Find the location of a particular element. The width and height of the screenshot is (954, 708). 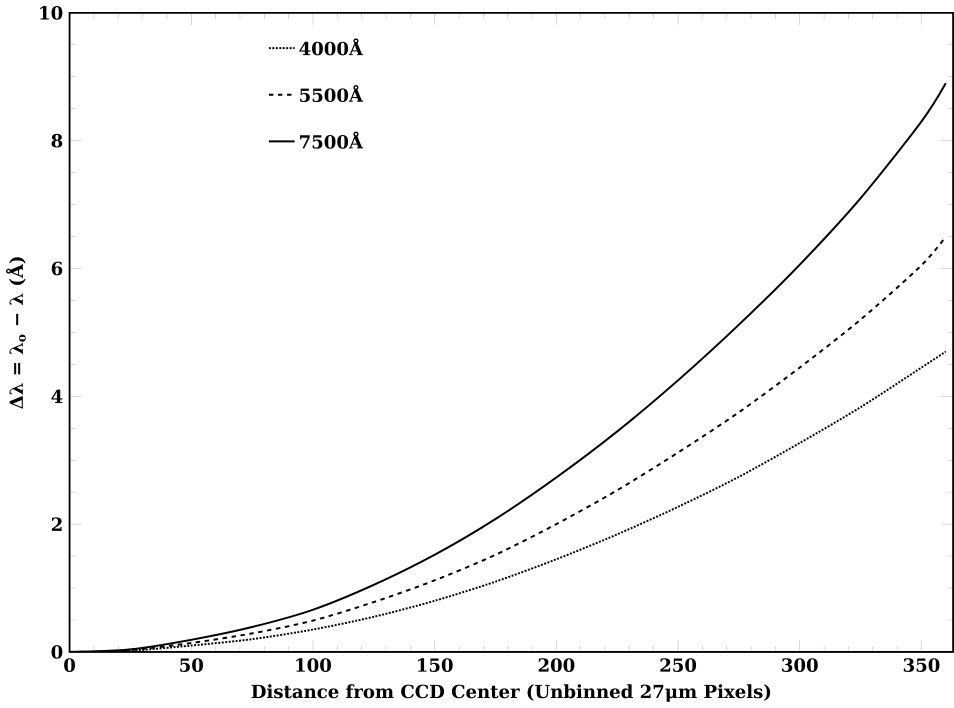

legend-label: 4000Å is located at coordinates (331, 47).